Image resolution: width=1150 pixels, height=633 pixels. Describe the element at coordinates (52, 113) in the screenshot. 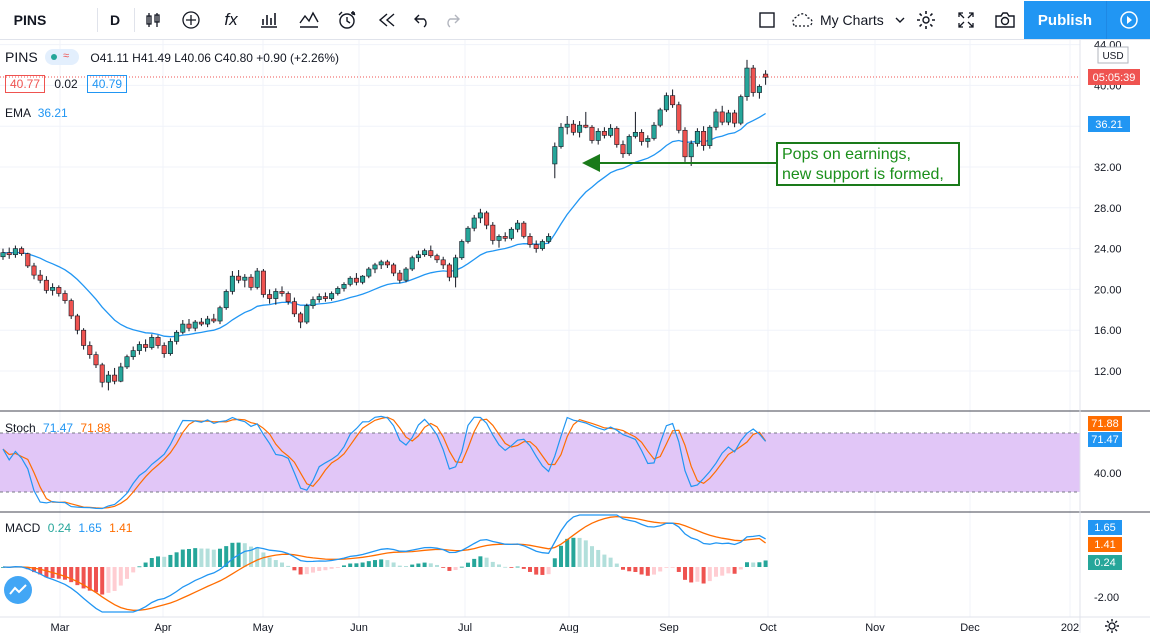

I see `ema-legend-value: 36.21` at that location.